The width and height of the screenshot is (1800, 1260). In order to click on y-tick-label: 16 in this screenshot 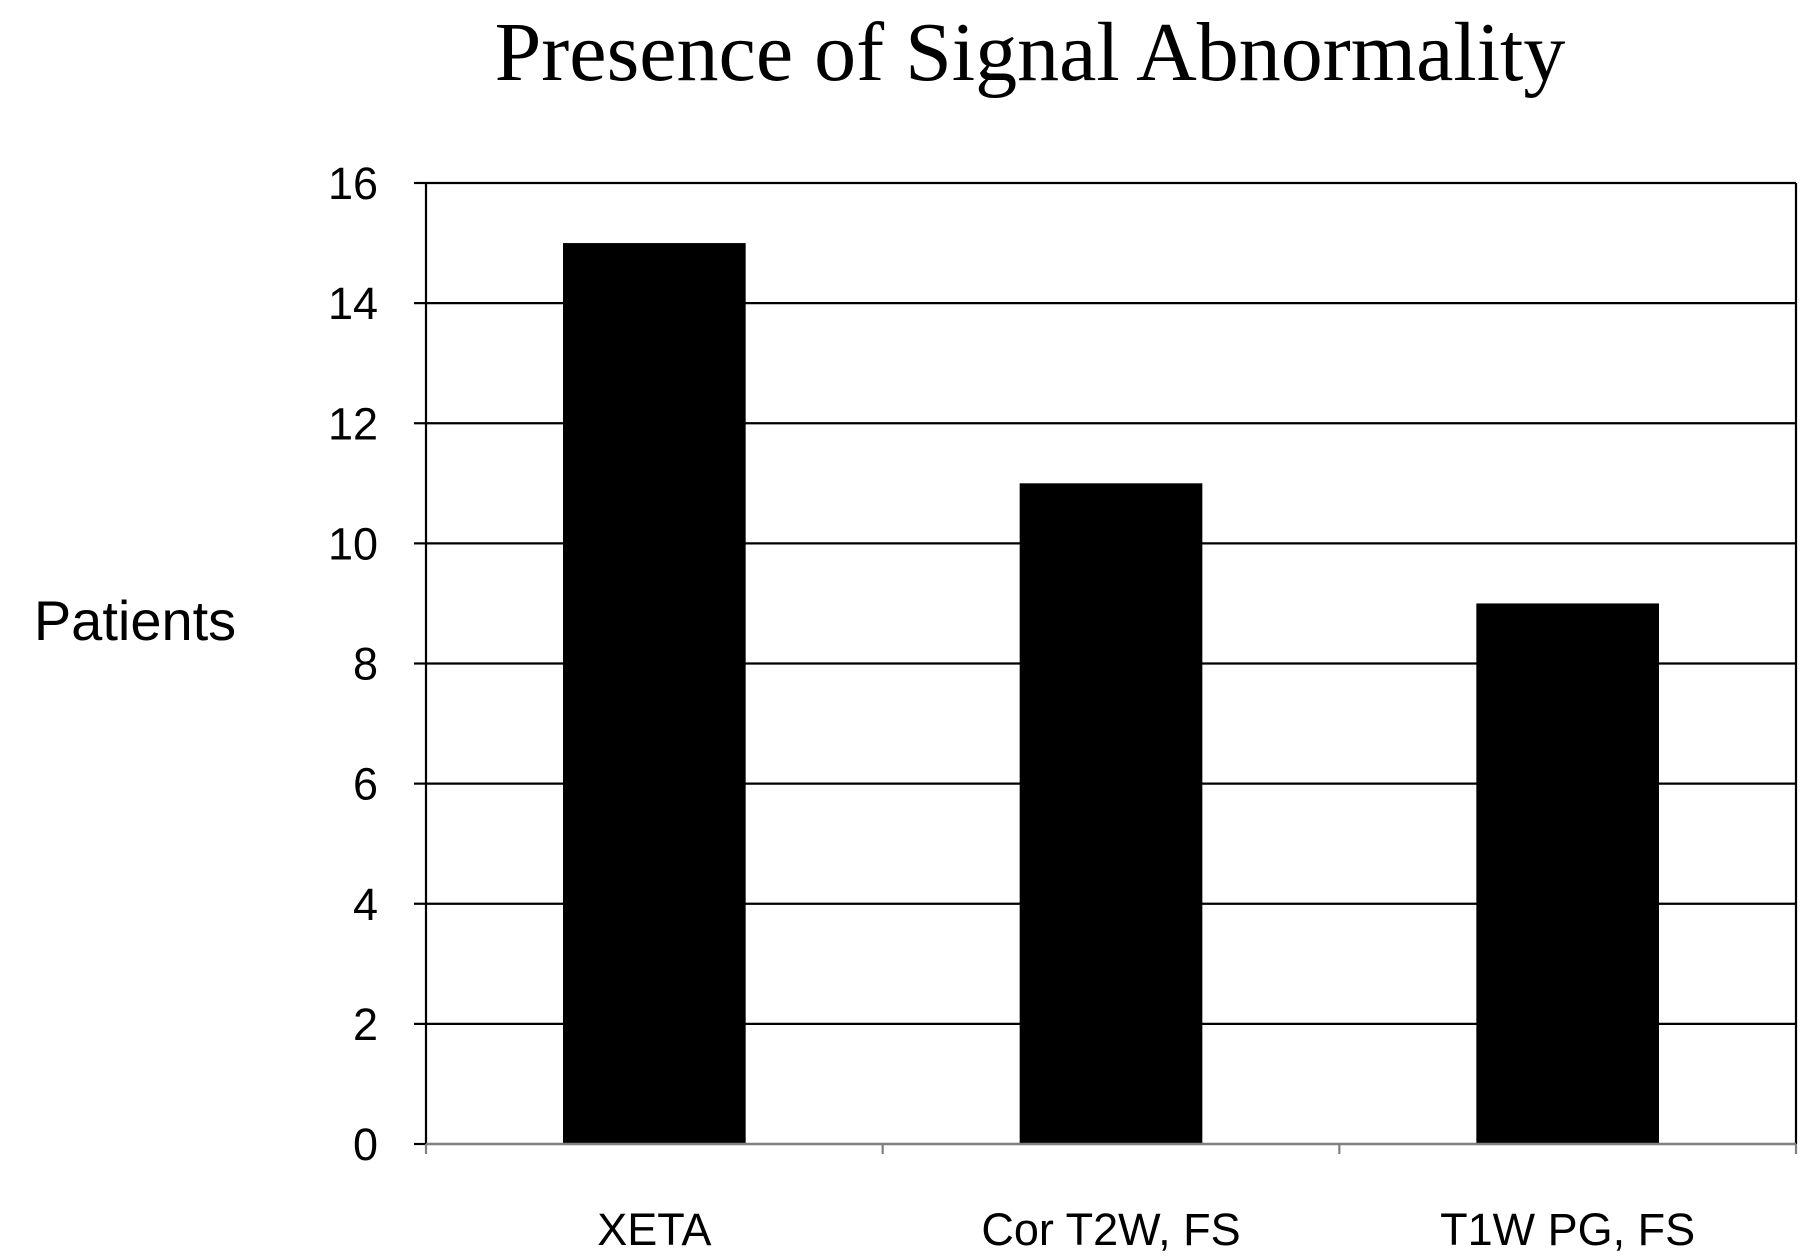, I will do `click(353, 183)`.